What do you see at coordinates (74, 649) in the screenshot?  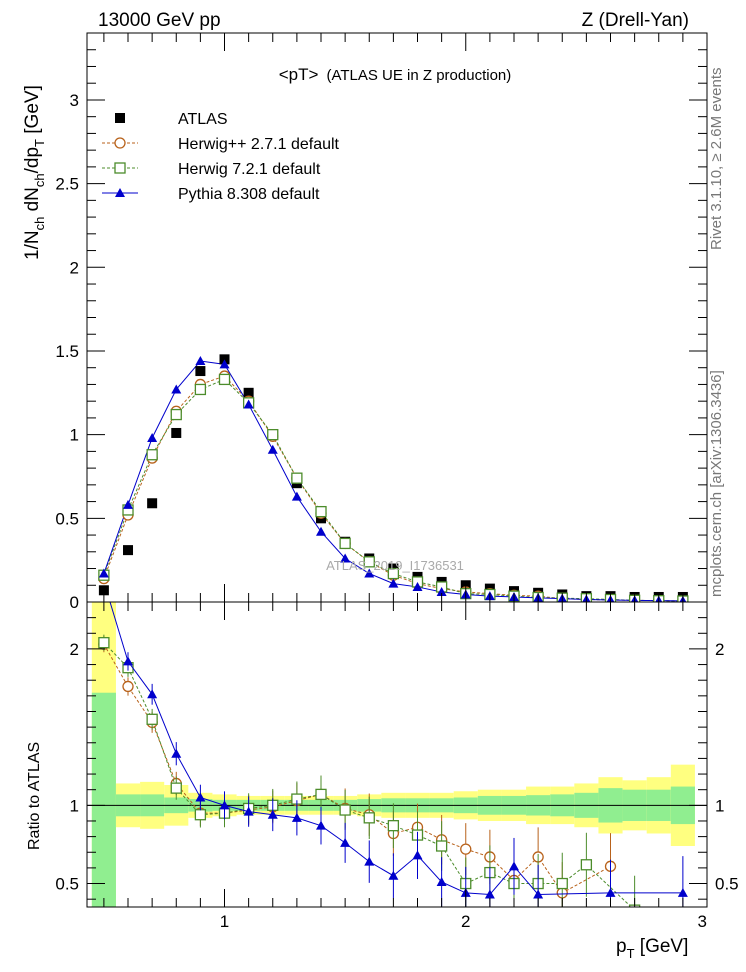 I see `ratio-y-tick-label: 2` at bounding box center [74, 649].